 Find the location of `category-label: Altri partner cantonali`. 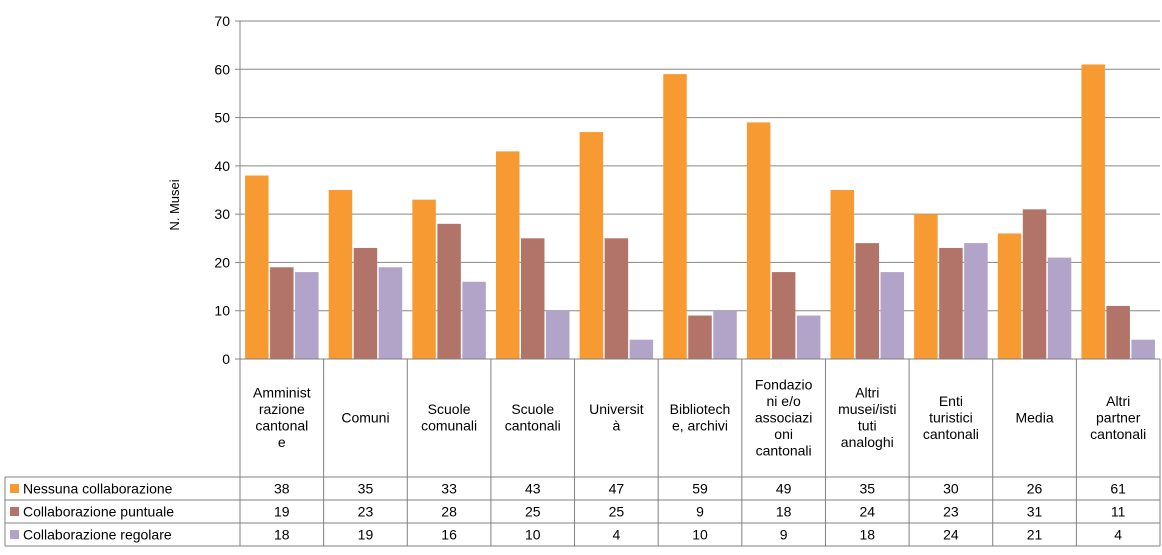

category-label: Altri partner cantonali is located at coordinates (1118, 417).